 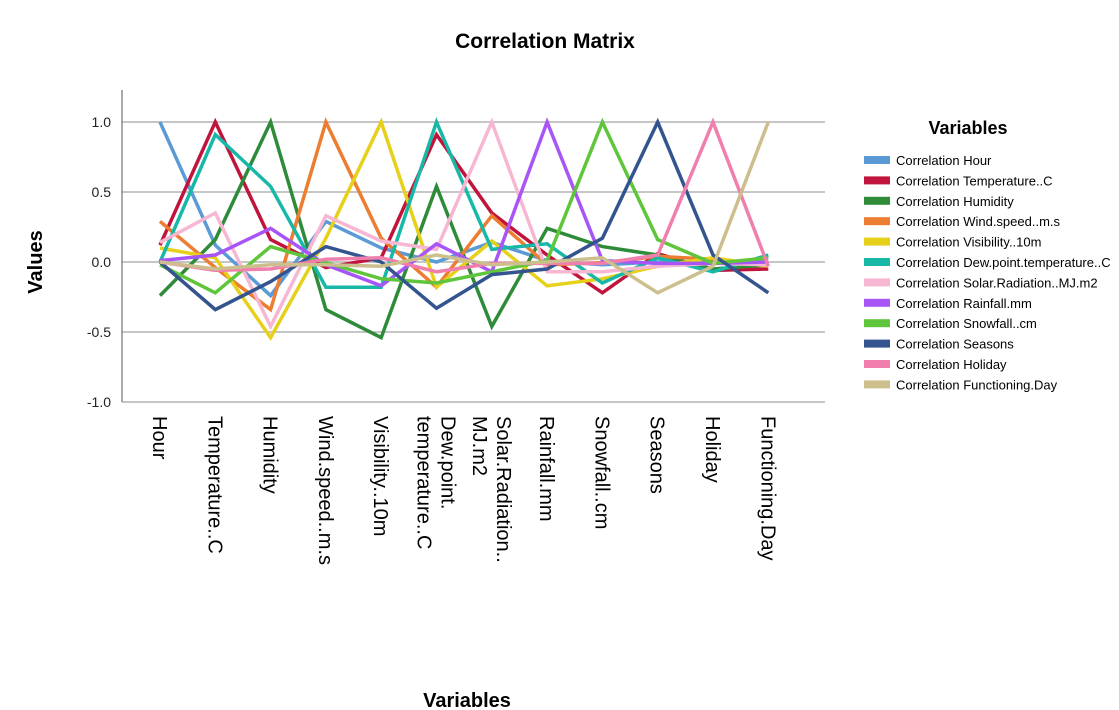 I want to click on y-tick-label: 0.0, so click(x=102, y=262).